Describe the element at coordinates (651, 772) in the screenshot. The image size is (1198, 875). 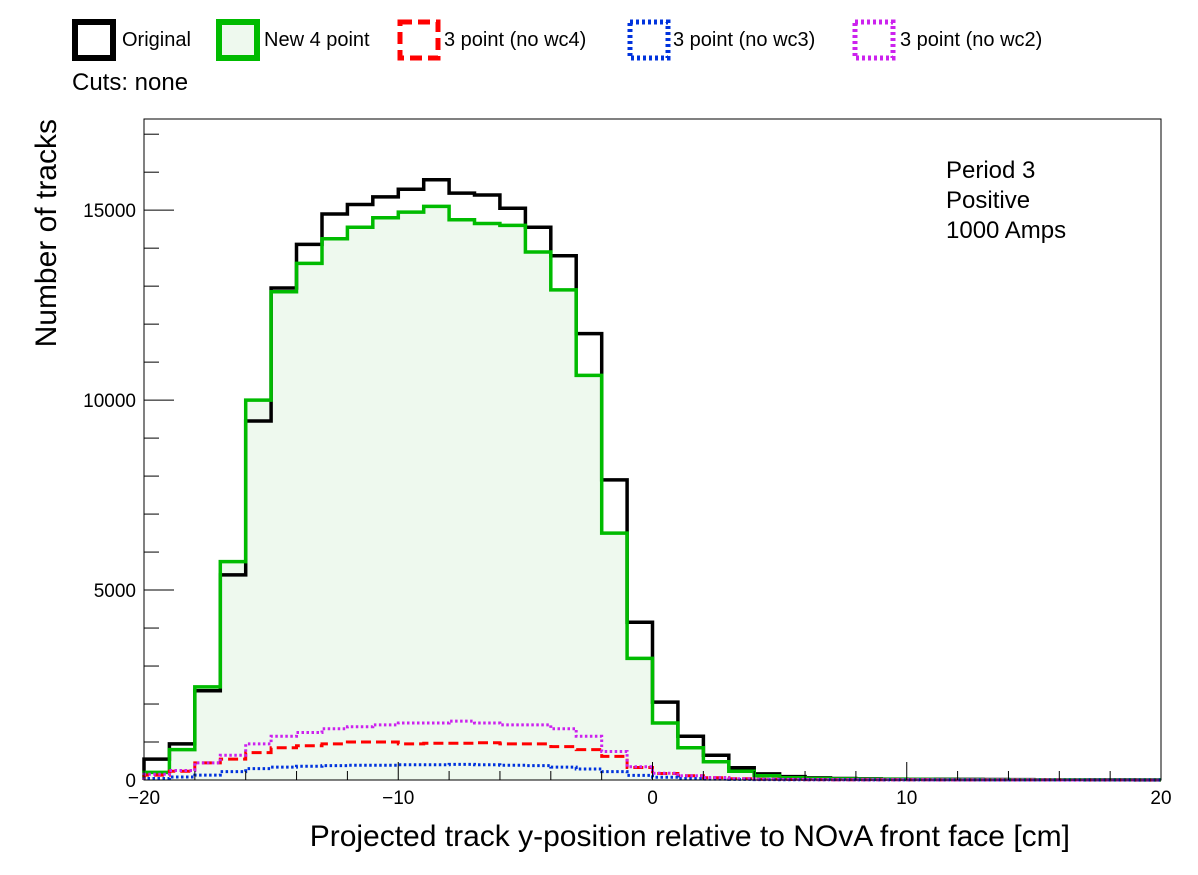
I see `series-line-3-point-no-wc3` at that location.